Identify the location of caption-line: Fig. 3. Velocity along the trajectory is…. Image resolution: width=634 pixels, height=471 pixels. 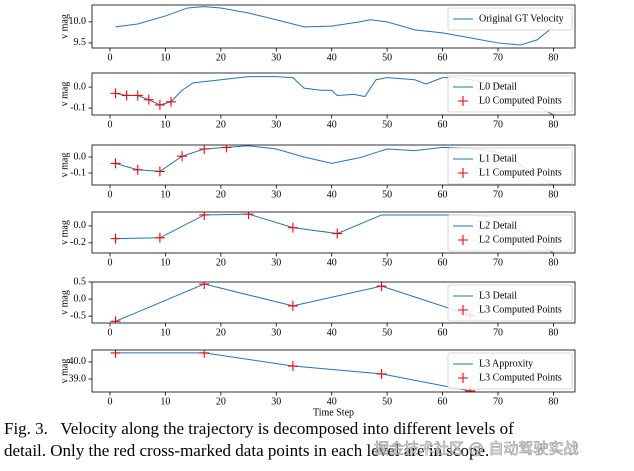
(259, 428).